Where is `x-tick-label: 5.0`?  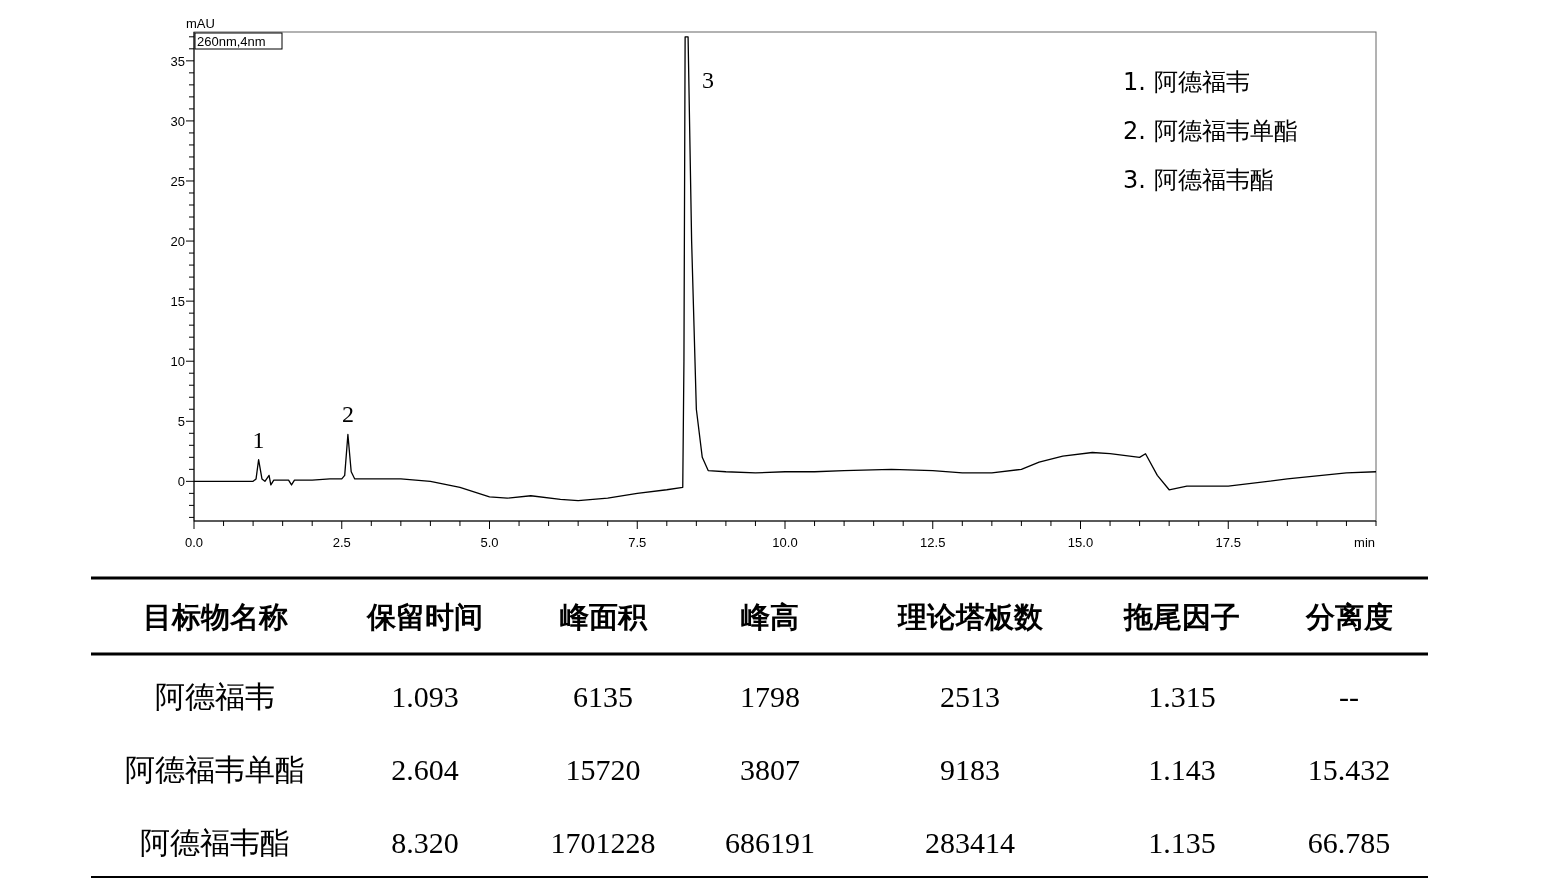 x-tick-label: 5.0 is located at coordinates (489, 542).